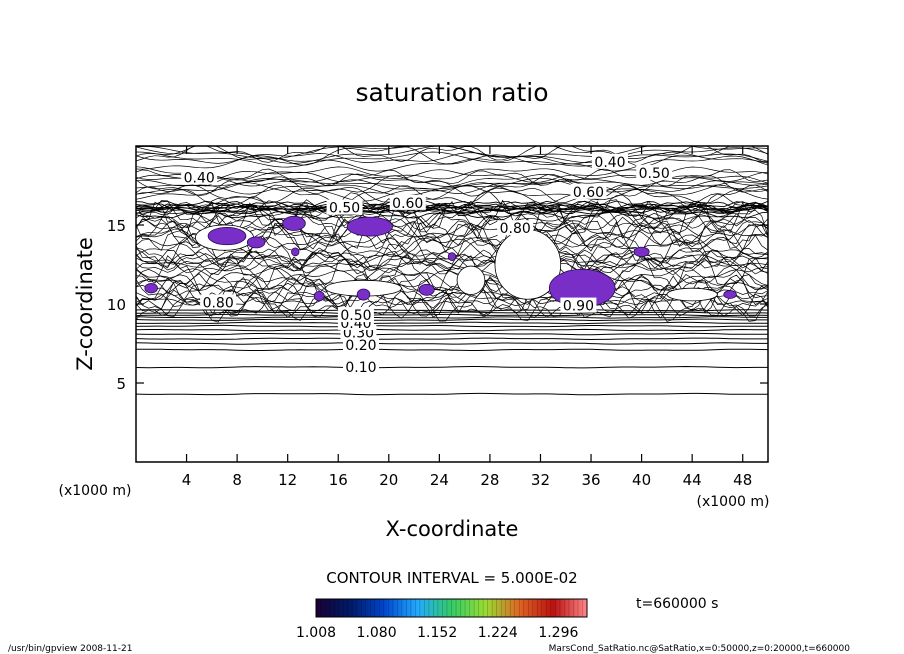 Image resolution: width=904 pixels, height=654 pixels. What do you see at coordinates (187, 480) in the screenshot?
I see `x-tick-label: 4` at bounding box center [187, 480].